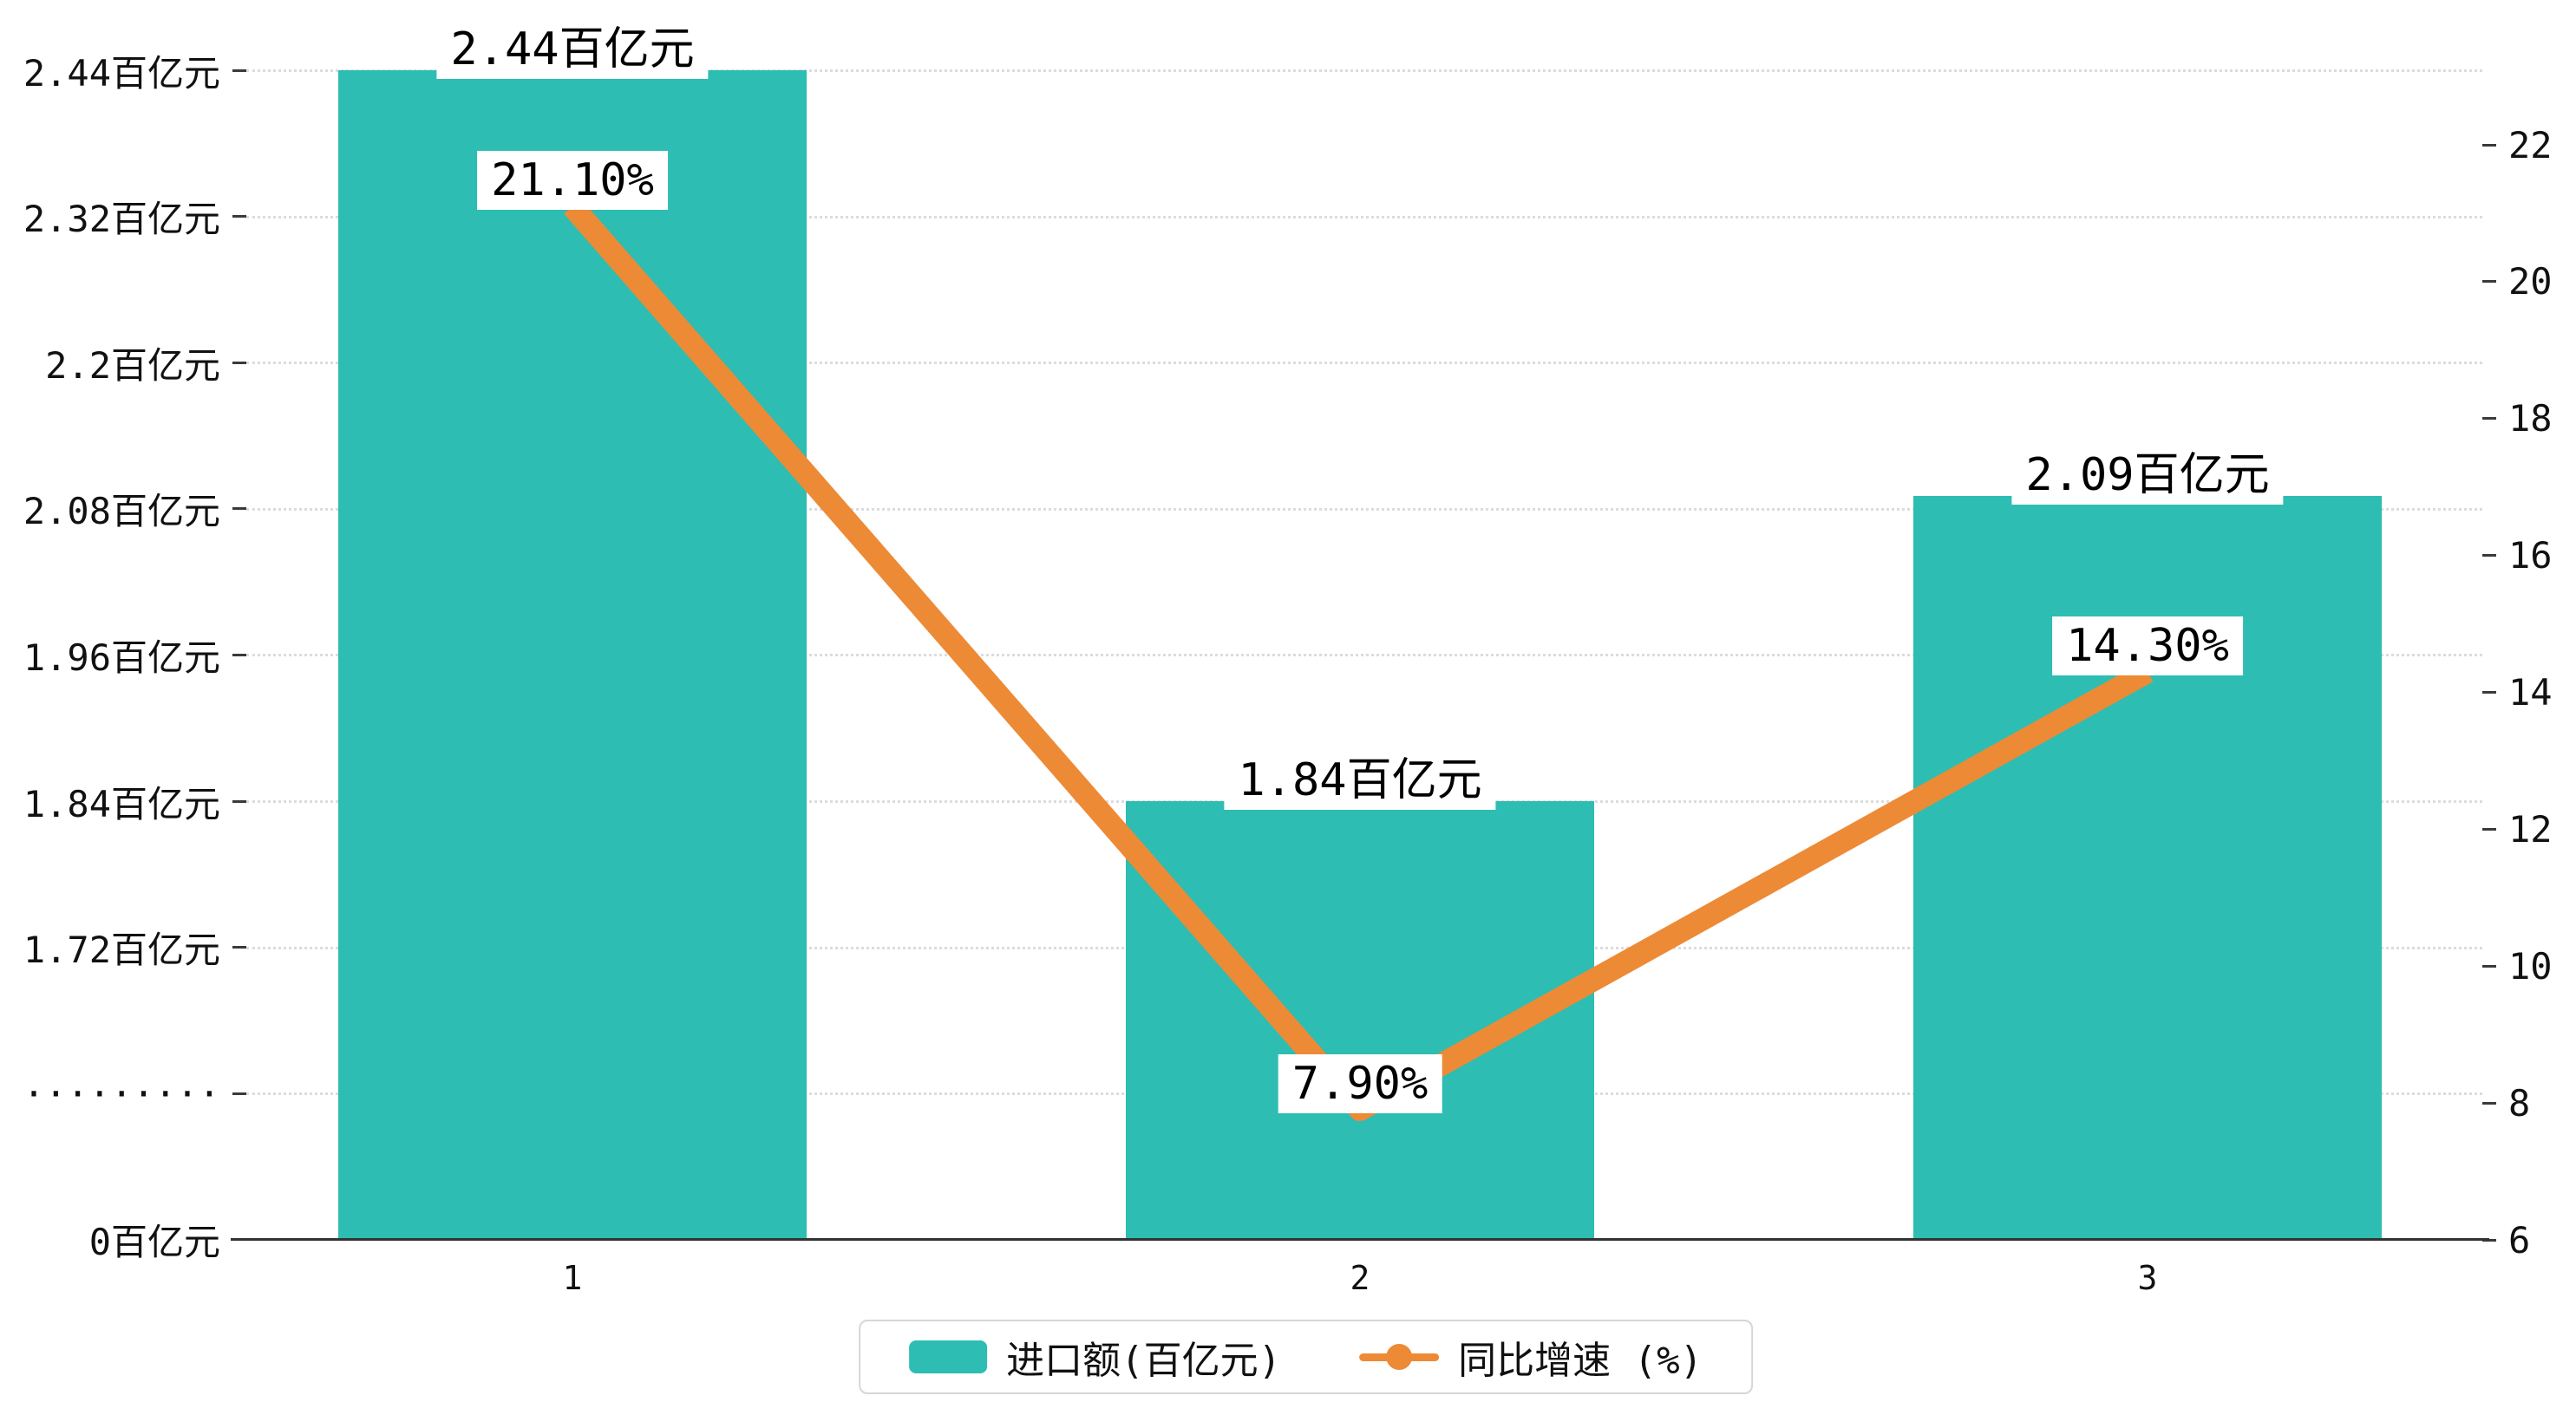  What do you see at coordinates (2519, 1240) in the screenshot?
I see `right-tick-label: 6` at bounding box center [2519, 1240].